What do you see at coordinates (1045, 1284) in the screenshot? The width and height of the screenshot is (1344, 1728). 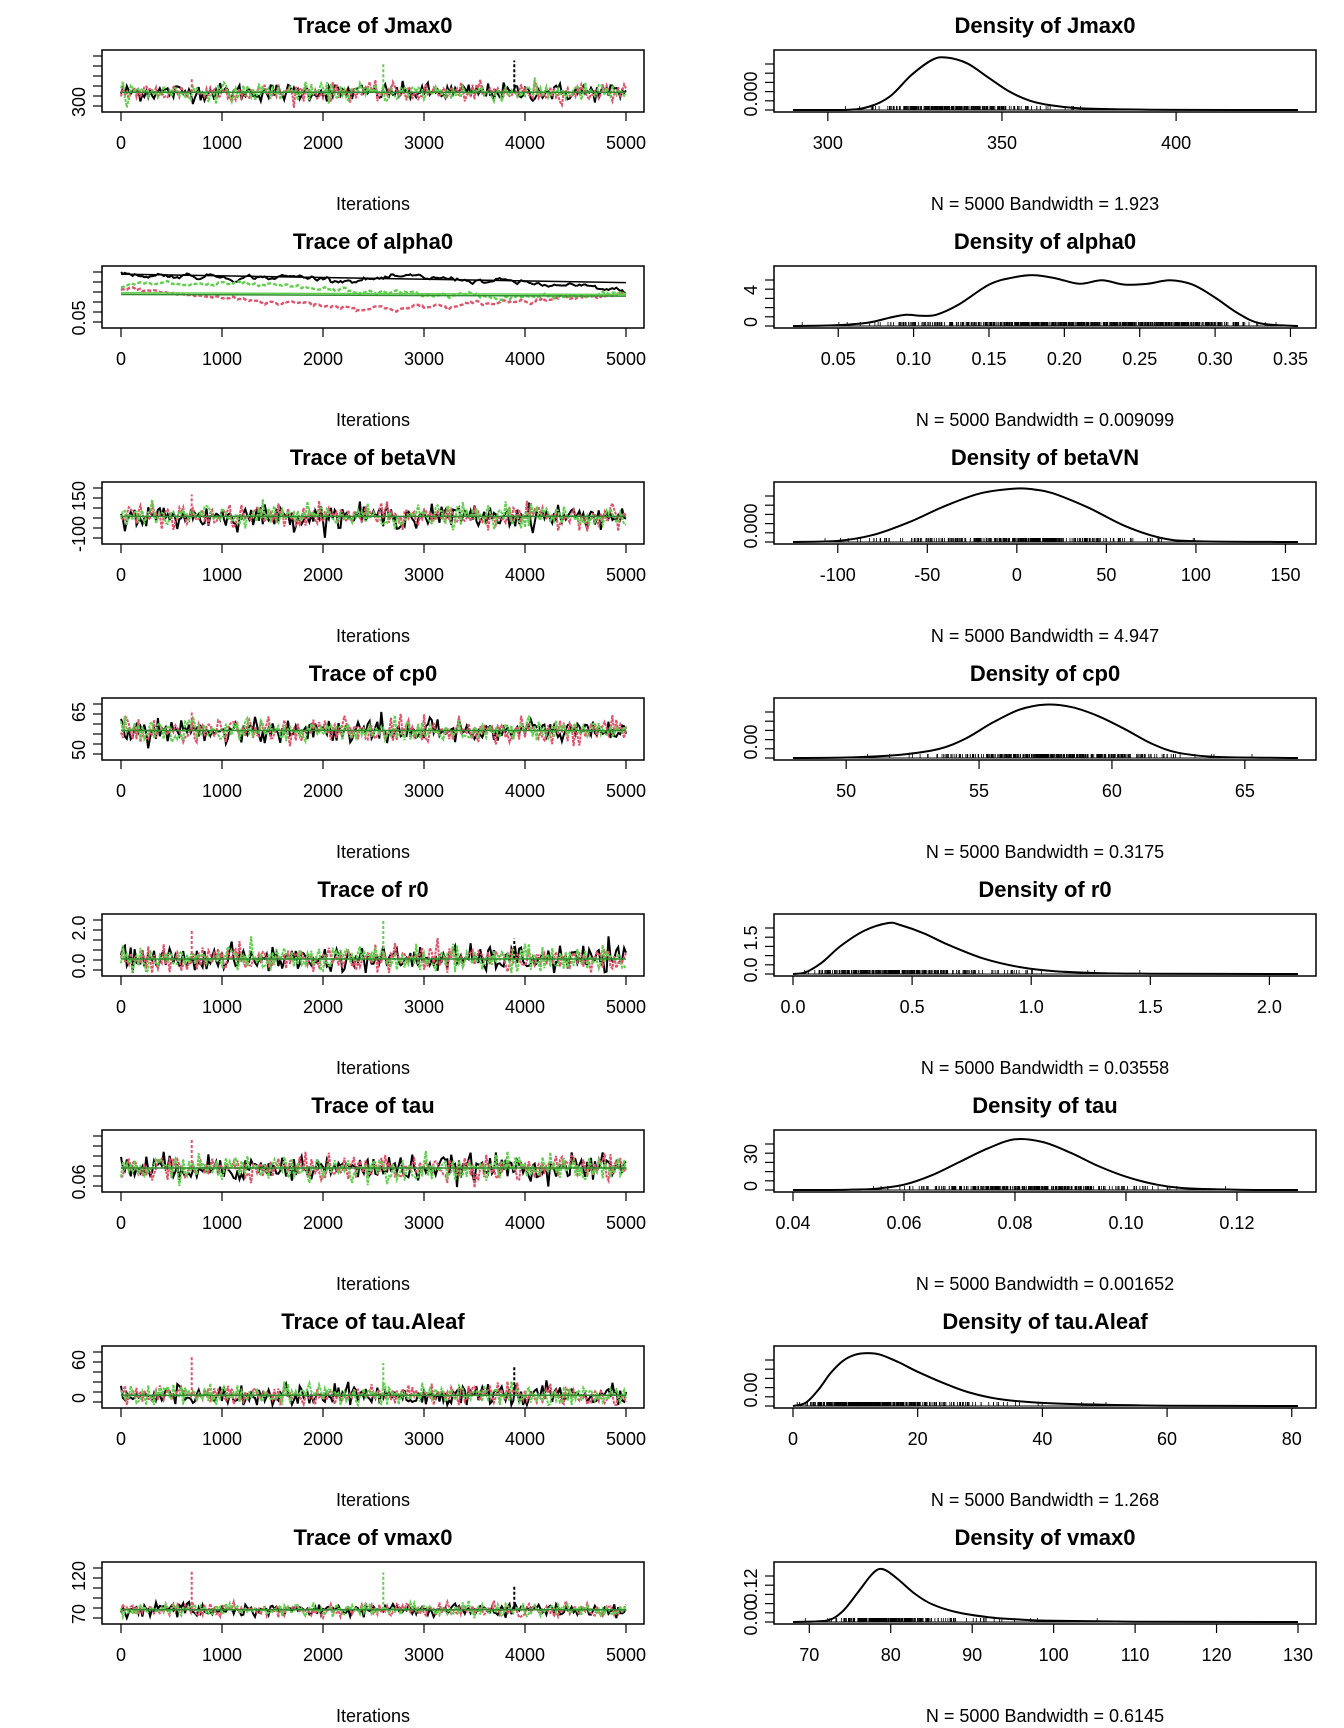 I see `density-subtitle: N = 5000 Bandwidth = 0.001652` at bounding box center [1045, 1284].